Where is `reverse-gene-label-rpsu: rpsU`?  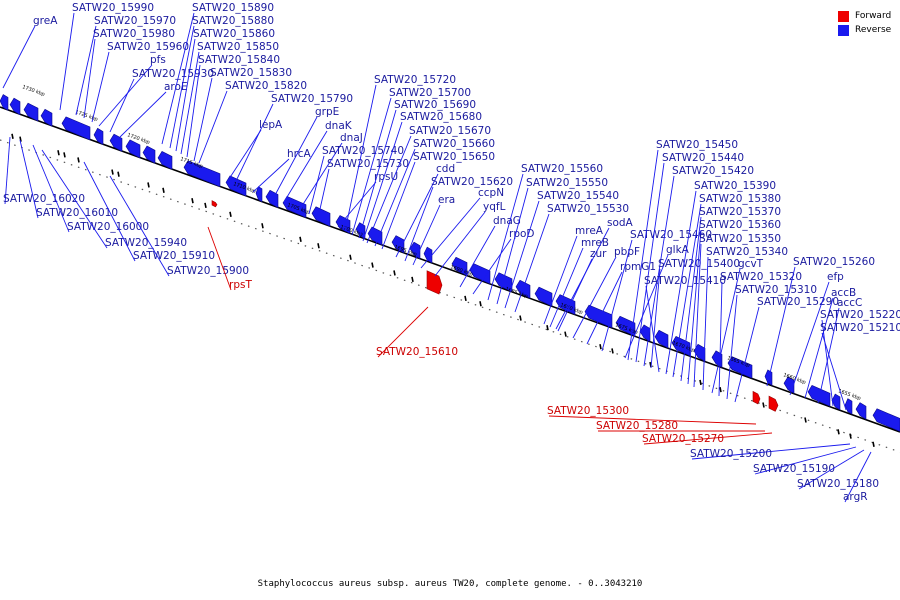
reverse-gene-label-rpsu: rpsU is located at coordinates (386, 177).